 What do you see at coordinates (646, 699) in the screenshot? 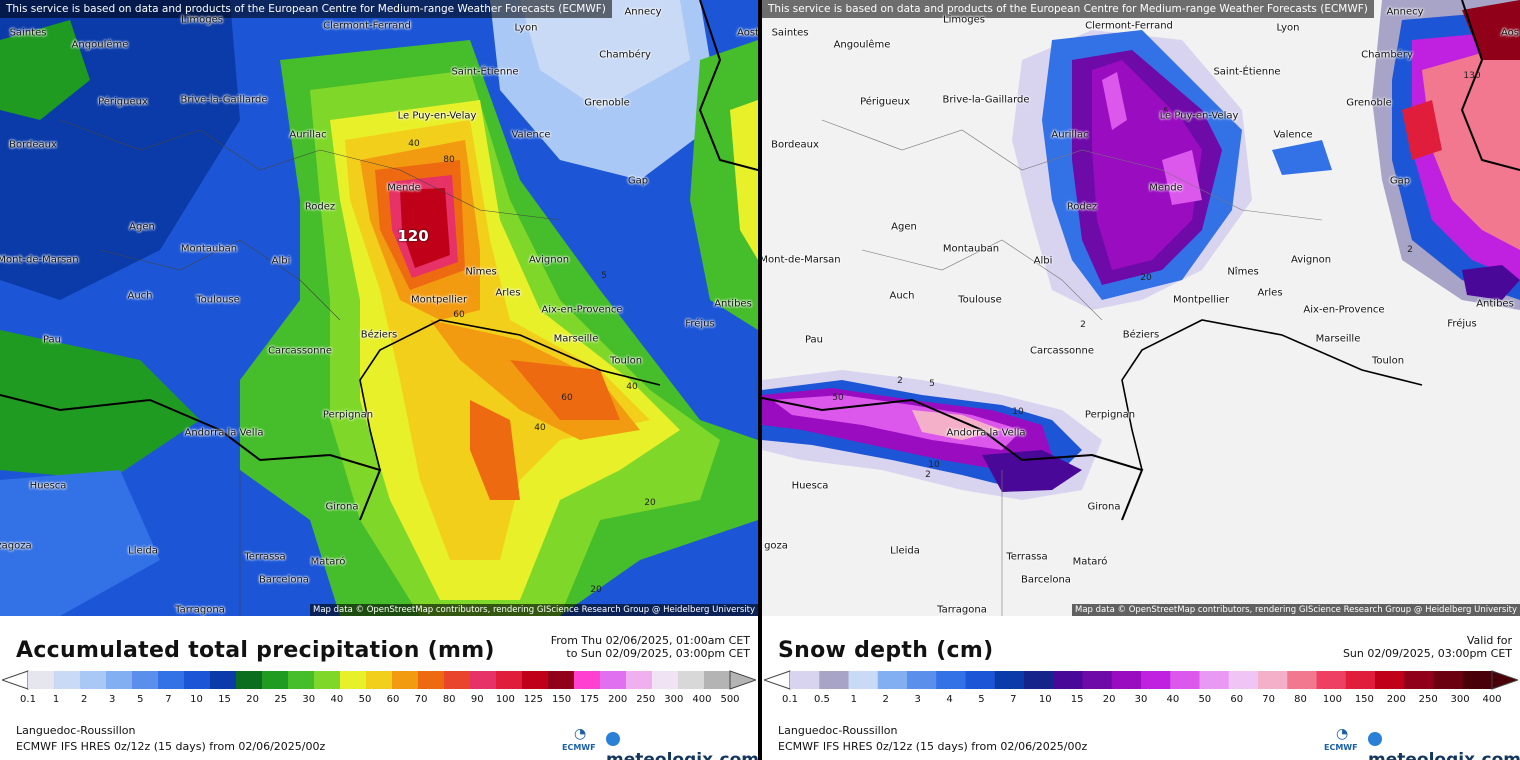
I see `scale-tick-label: 250` at bounding box center [646, 699].